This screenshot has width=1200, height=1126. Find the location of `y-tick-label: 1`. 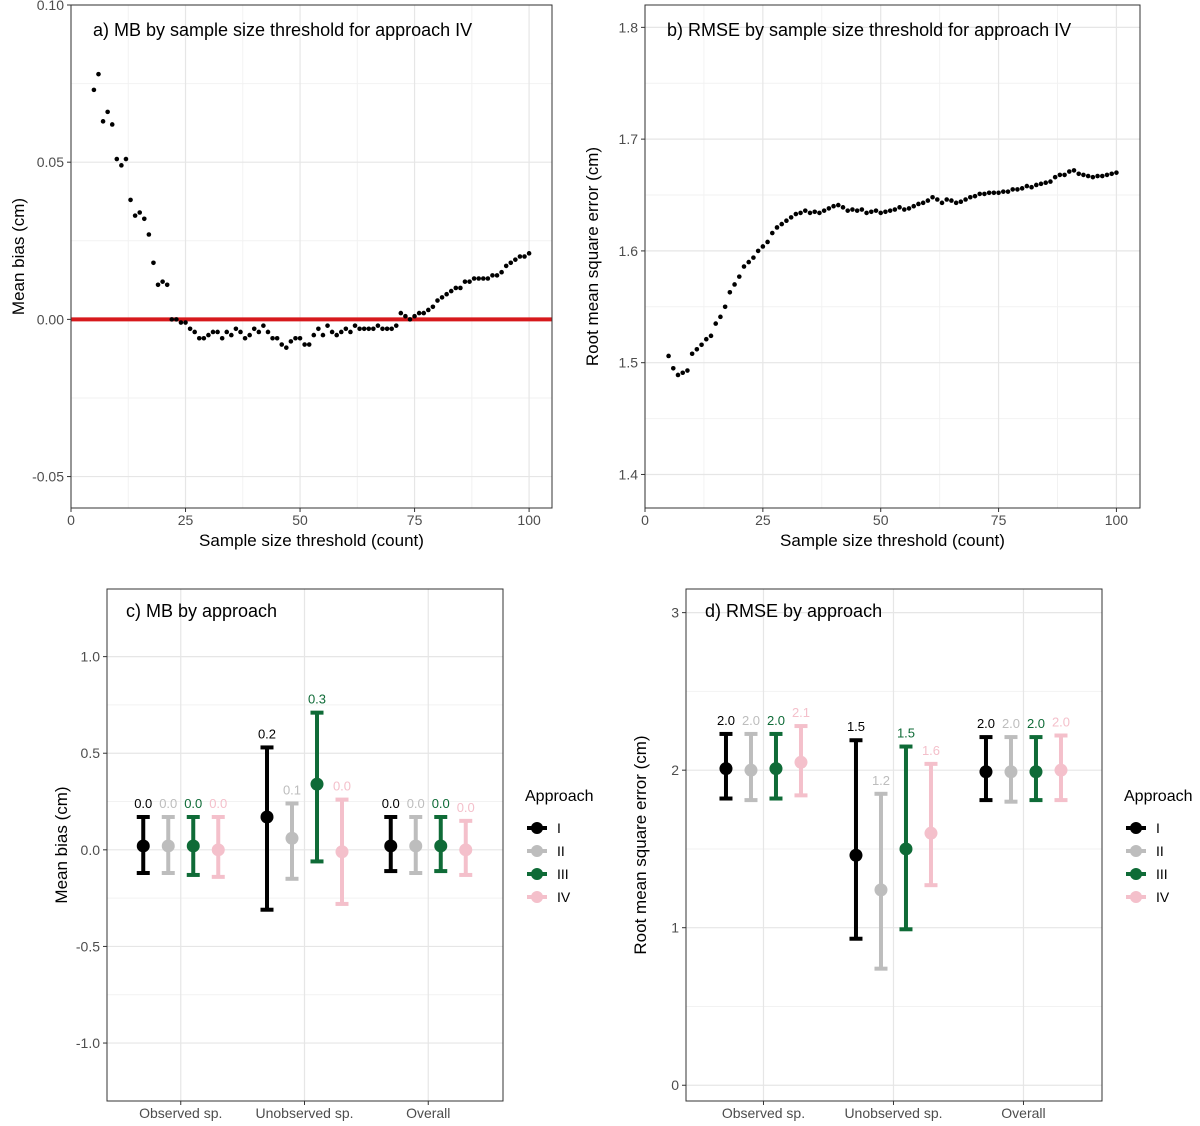

y-tick-label: 1 is located at coordinates (675, 928).